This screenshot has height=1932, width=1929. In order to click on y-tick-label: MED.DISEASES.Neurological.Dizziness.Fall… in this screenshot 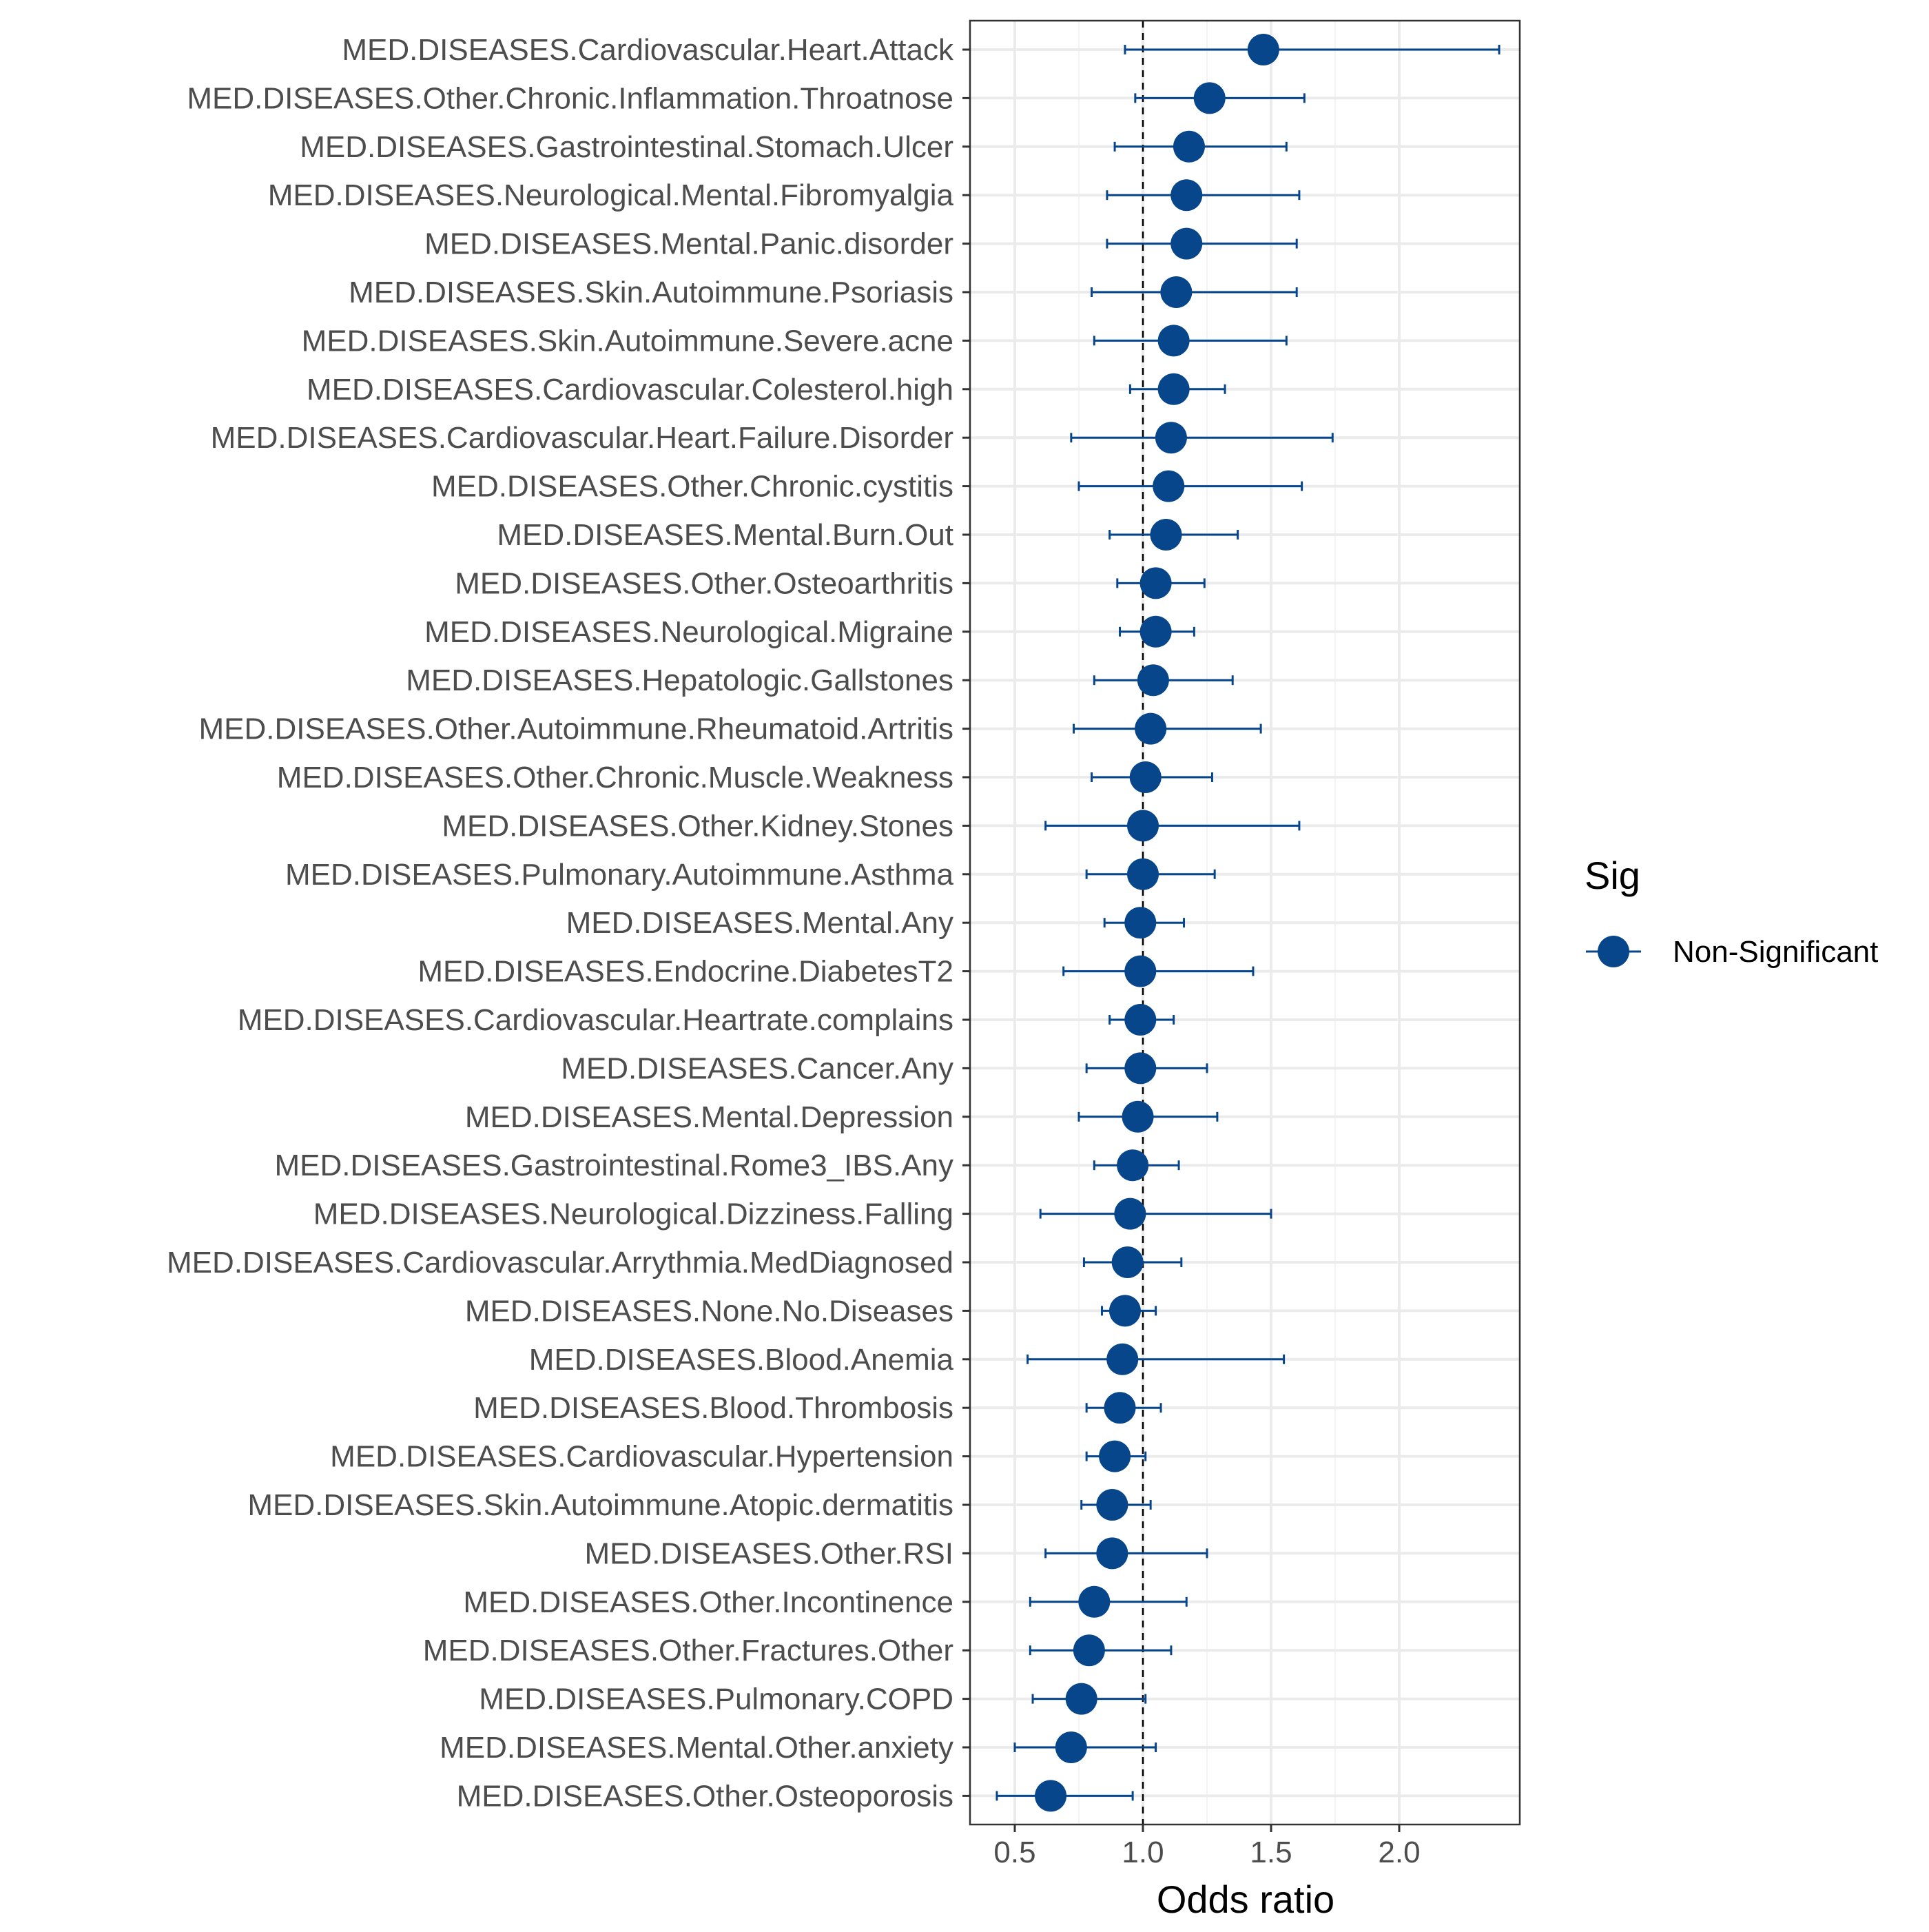, I will do `click(633, 1214)`.